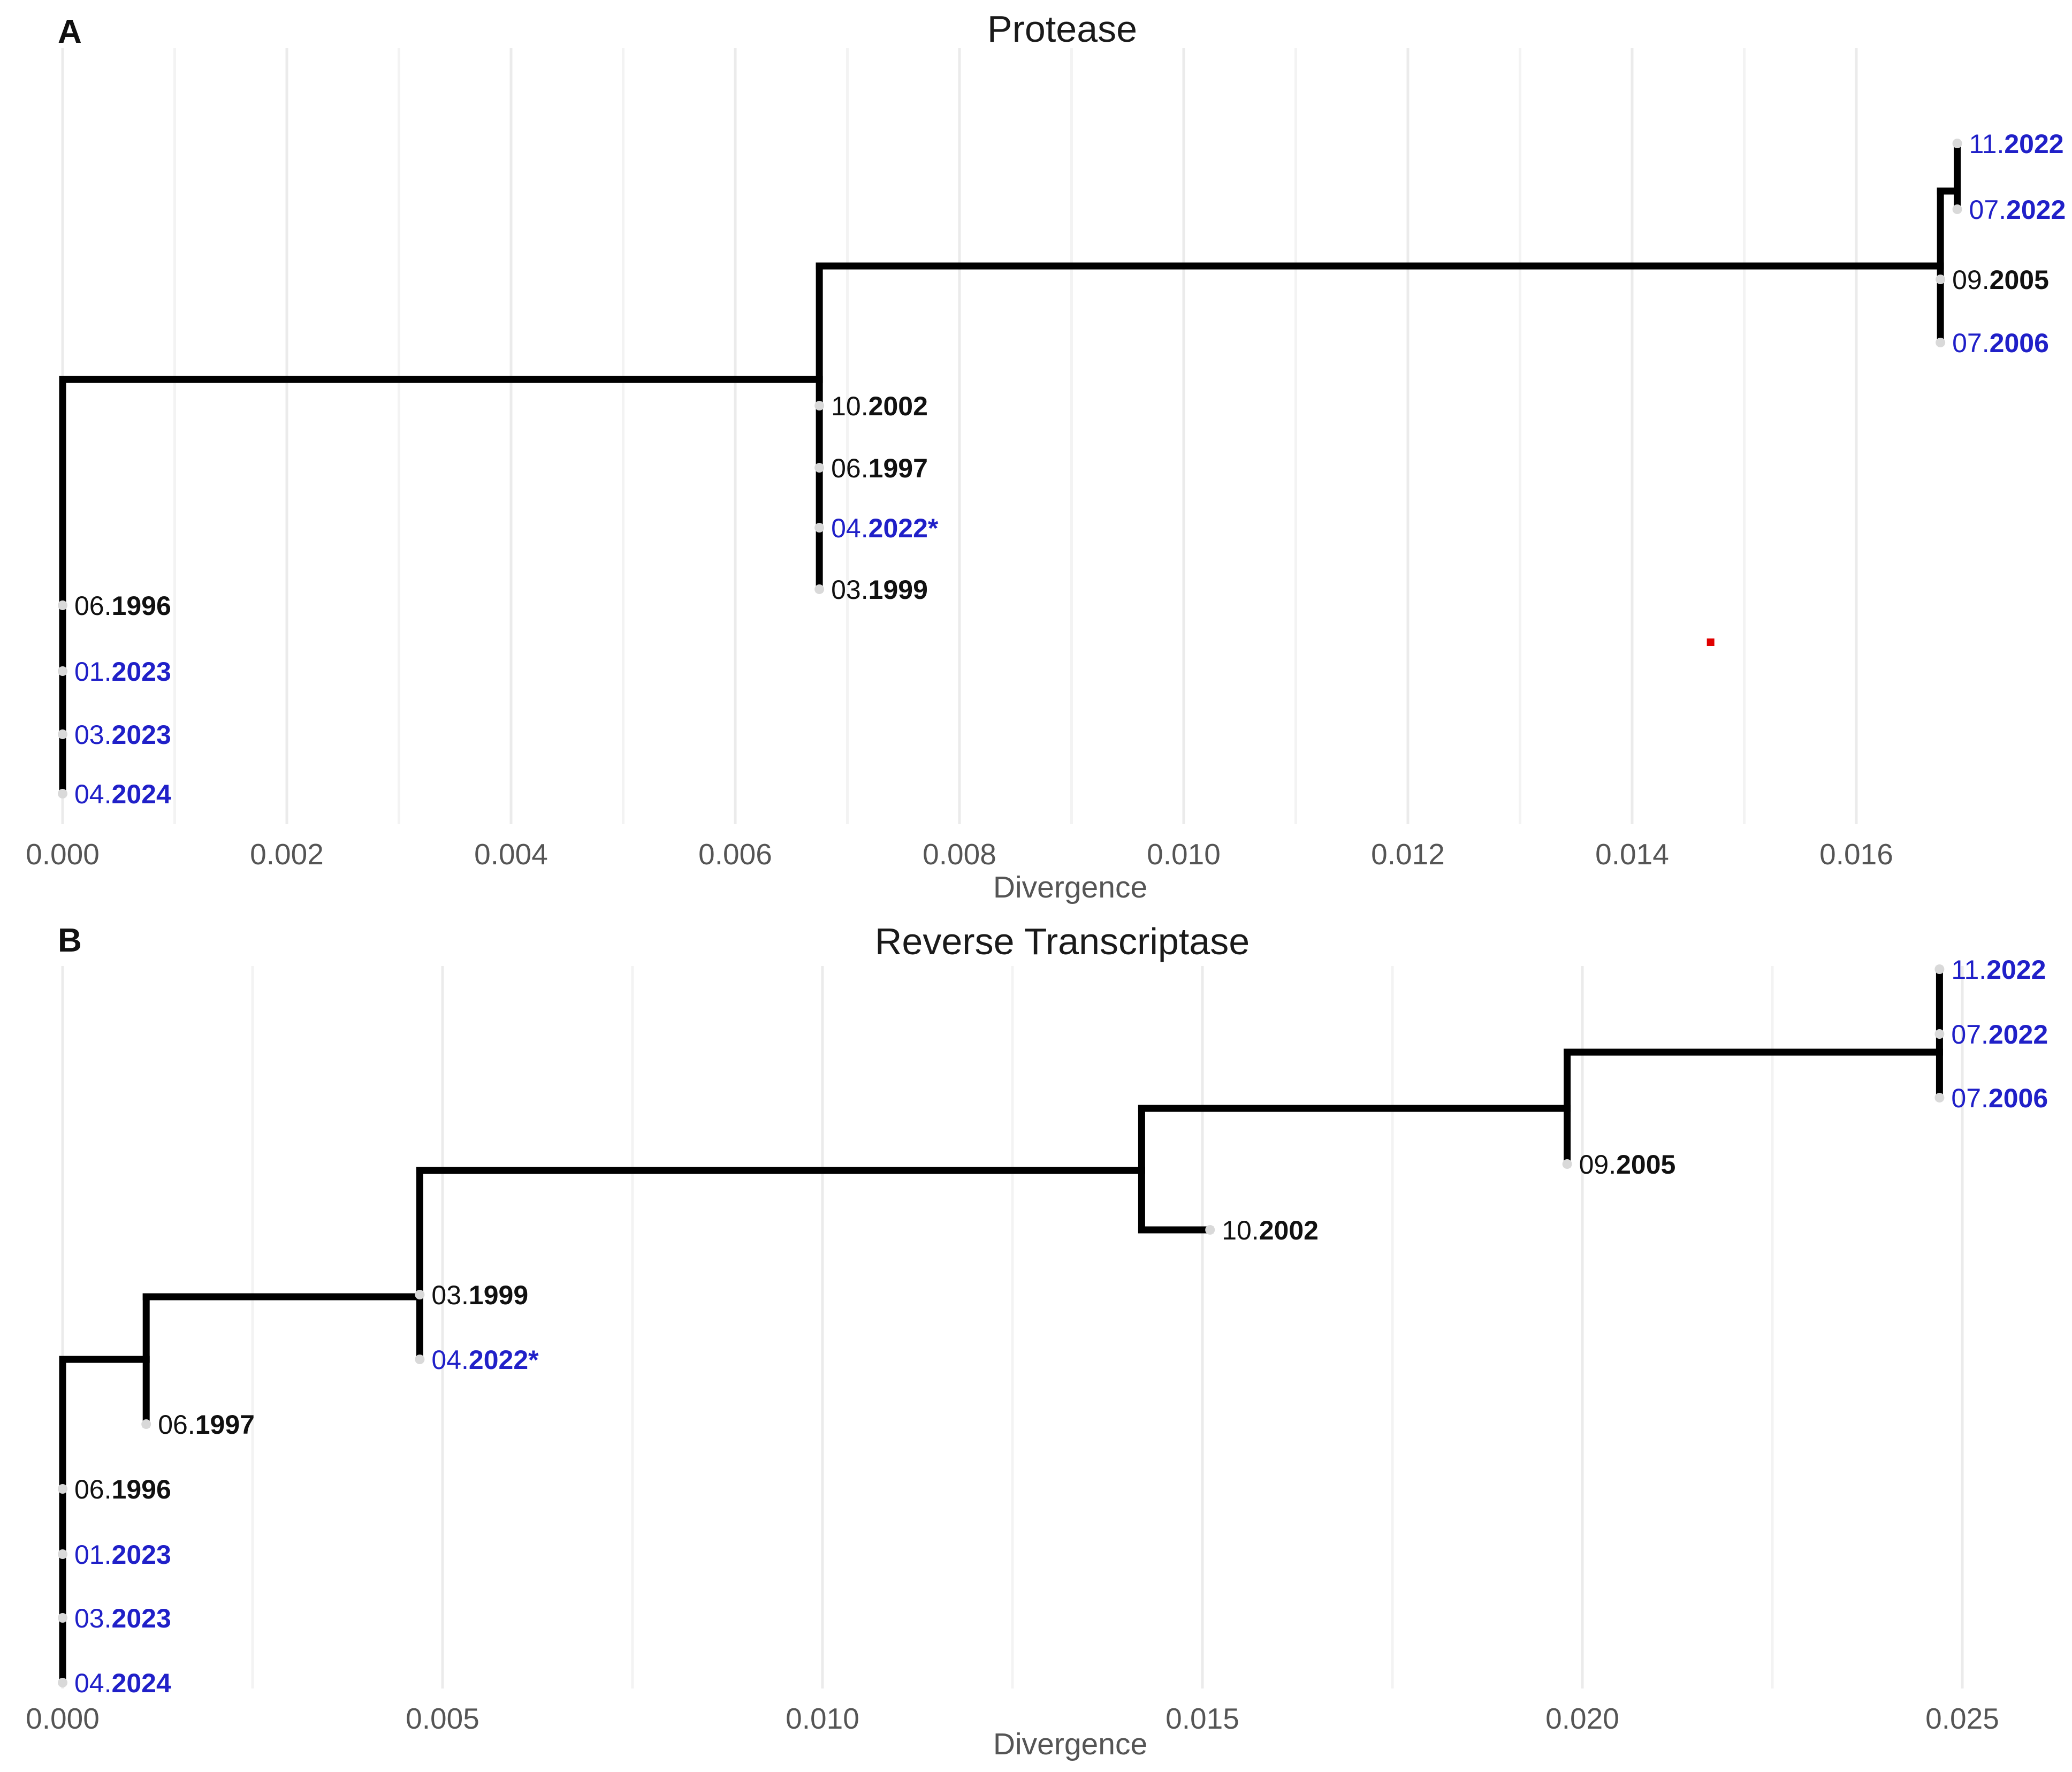 Image resolution: width=2072 pixels, height=1772 pixels. Describe the element at coordinates (443, 1718) in the screenshot. I see `x-tick-label: 0.005` at that location.